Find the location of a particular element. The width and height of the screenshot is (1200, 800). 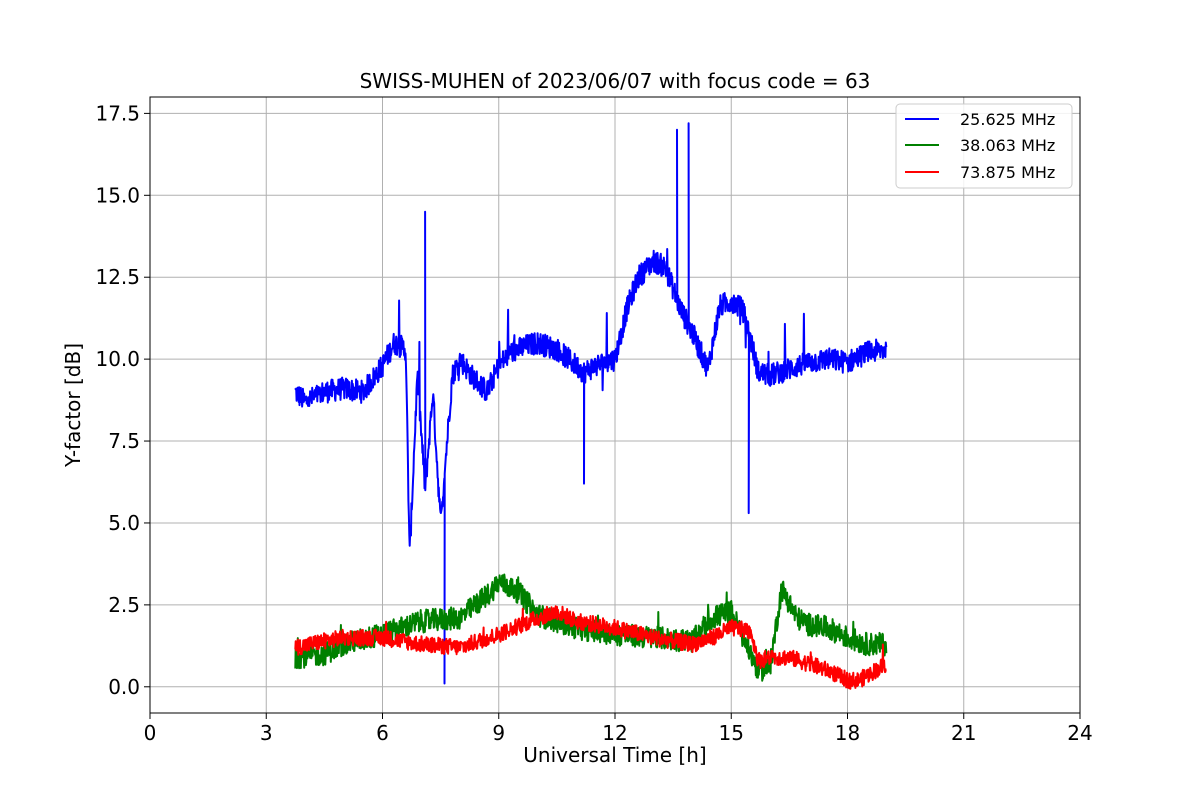

legend: 25.625 MHz 38.063 MHz 73.875 MHz is located at coordinates (984, 146).